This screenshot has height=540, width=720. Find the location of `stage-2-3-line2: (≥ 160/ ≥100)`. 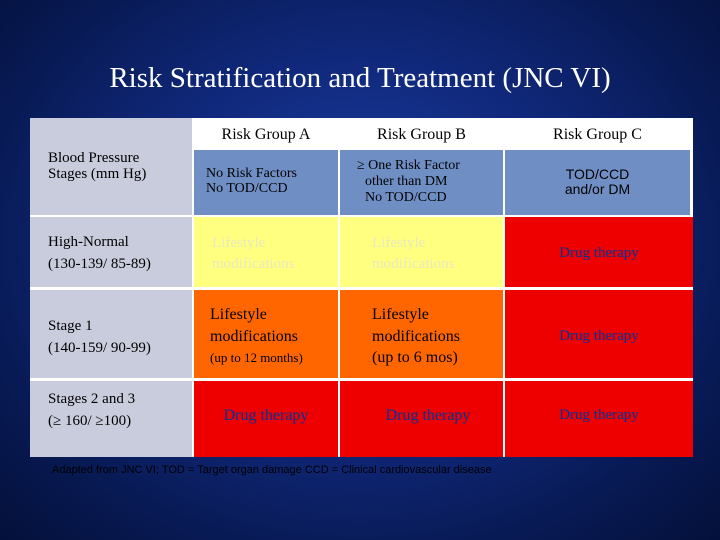

stage-2-3-line2: (≥ 160/ ≥100) is located at coordinates (90, 421).